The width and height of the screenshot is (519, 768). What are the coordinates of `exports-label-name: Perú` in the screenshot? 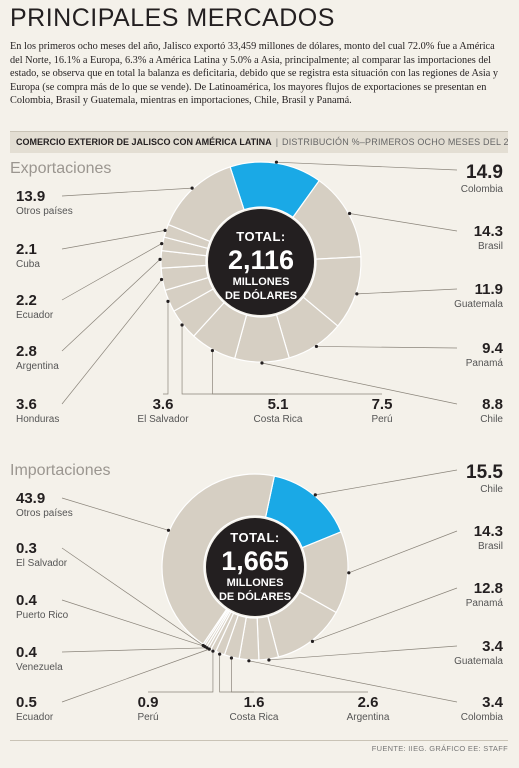 It's located at (382, 419).